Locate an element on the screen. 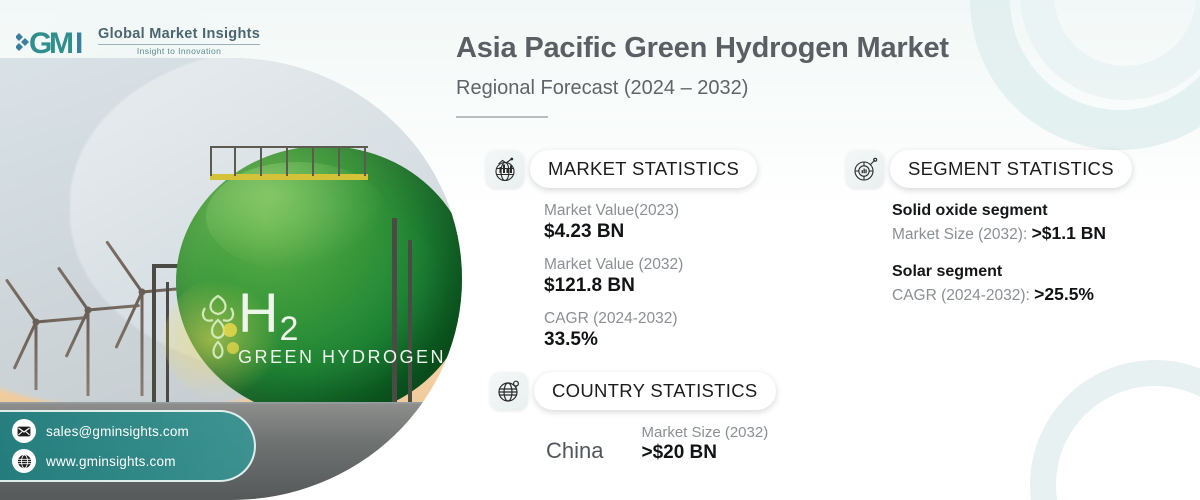 This screenshot has width=1200, height=500. panel-country-header: COUNTRY STATISTICS is located at coordinates (633, 391).